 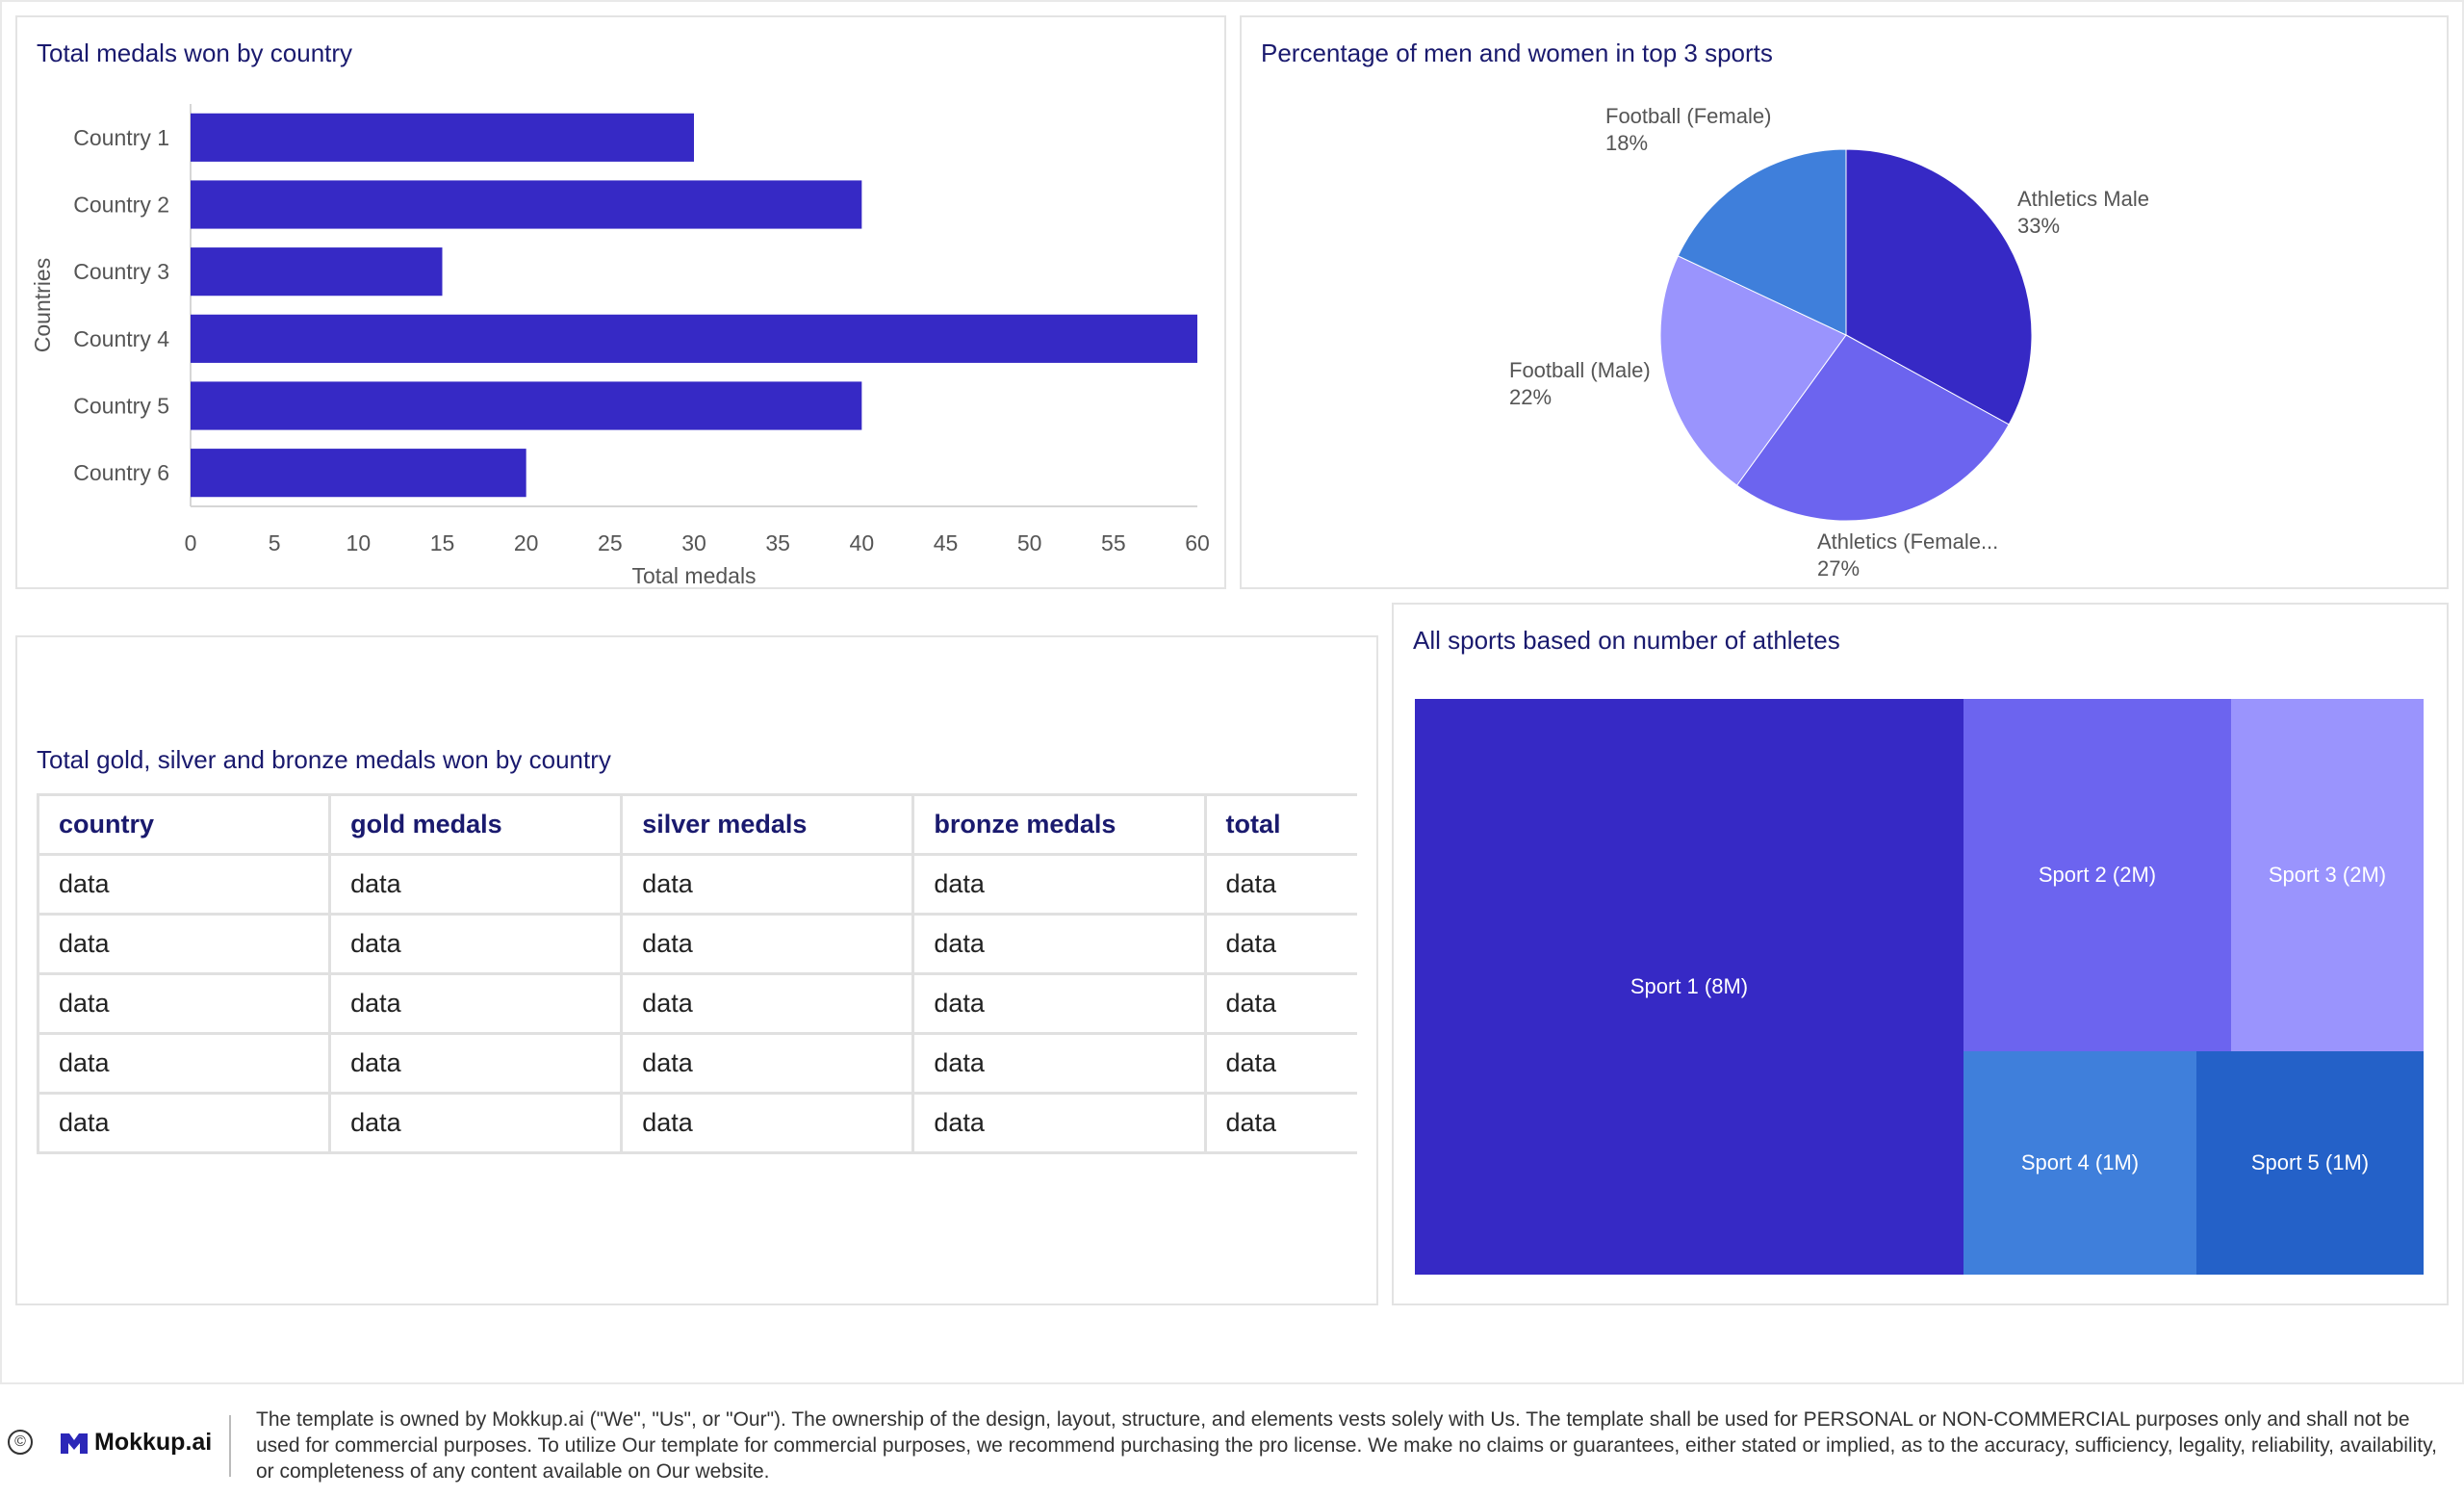 What do you see at coordinates (121, 205) in the screenshot?
I see `y-tick-label: Country 2` at bounding box center [121, 205].